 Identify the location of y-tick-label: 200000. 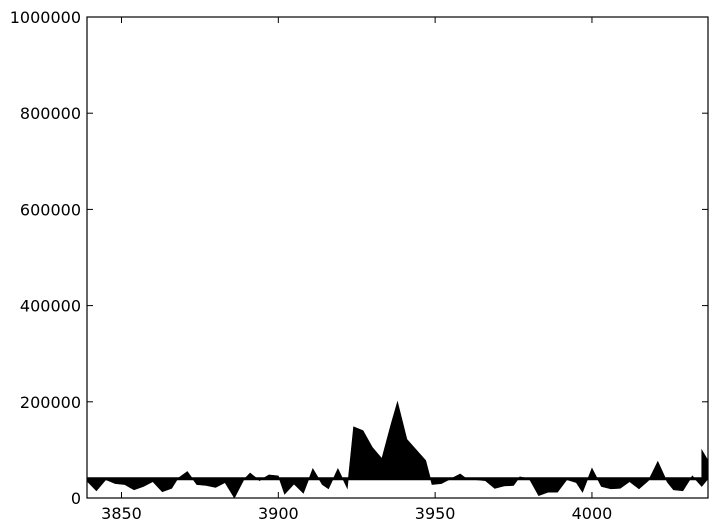
(50, 402).